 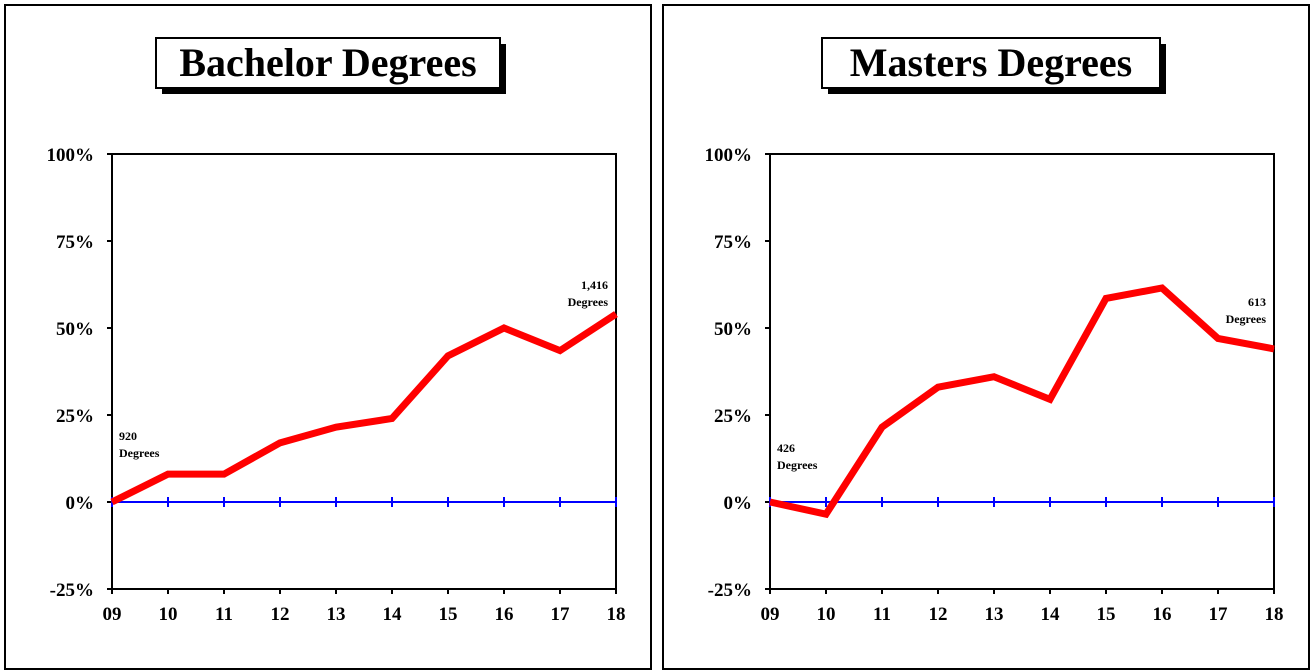 I want to click on annotation-end-value: 613, so click(x=1257, y=302).